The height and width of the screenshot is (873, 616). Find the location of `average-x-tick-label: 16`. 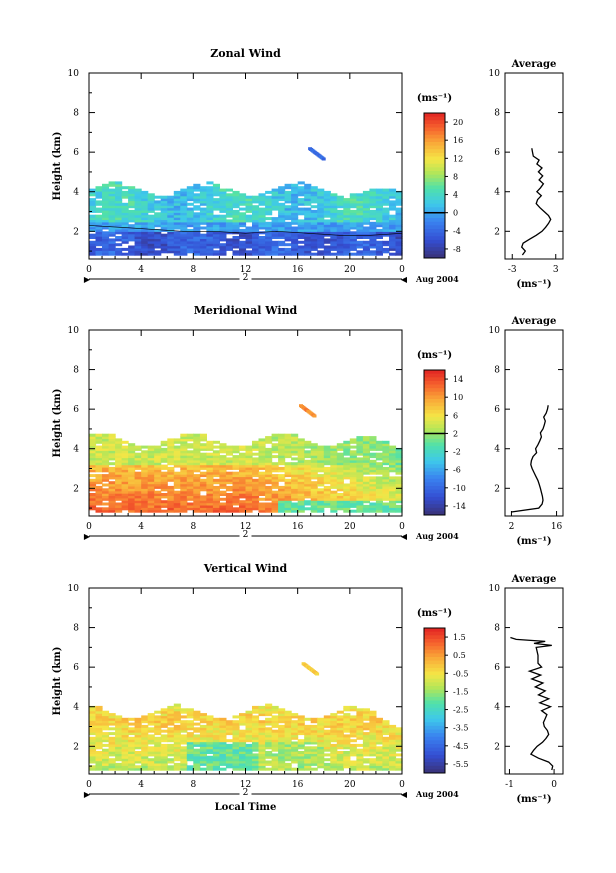

average-x-tick-label: 16 is located at coordinates (557, 527).